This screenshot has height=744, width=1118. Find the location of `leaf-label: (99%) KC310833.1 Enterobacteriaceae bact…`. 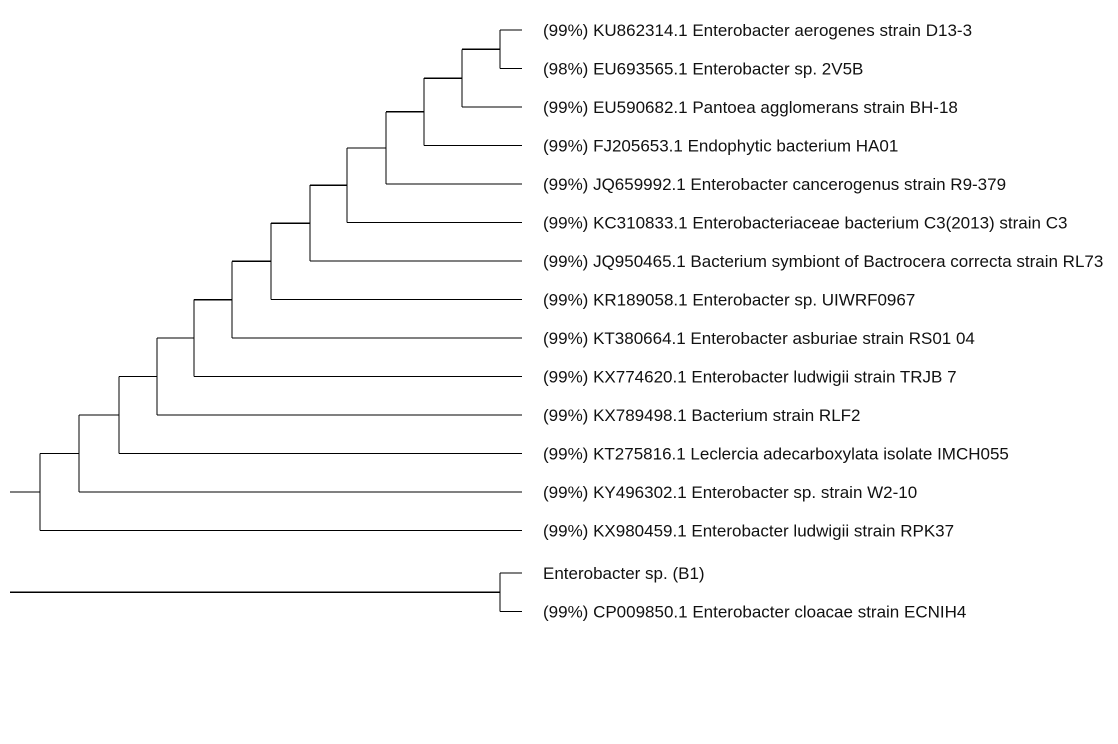

leaf-label: (99%) KC310833.1 Enterobacteriaceae bact… is located at coordinates (805, 223).